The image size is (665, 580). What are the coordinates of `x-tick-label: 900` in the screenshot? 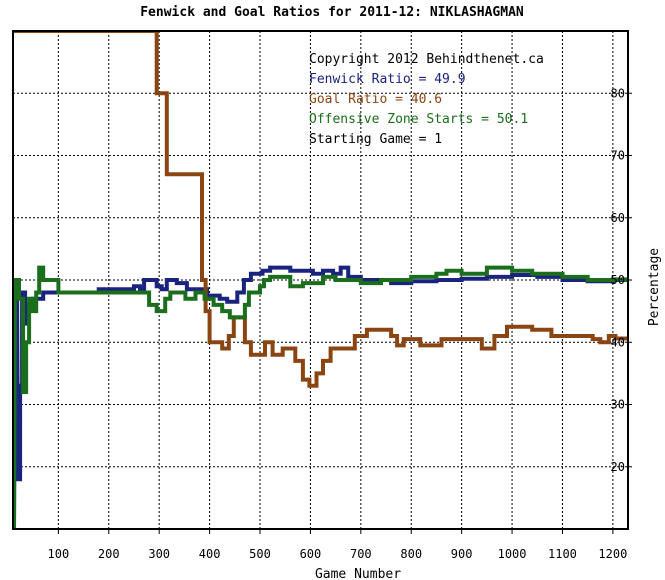 It's located at (462, 554).